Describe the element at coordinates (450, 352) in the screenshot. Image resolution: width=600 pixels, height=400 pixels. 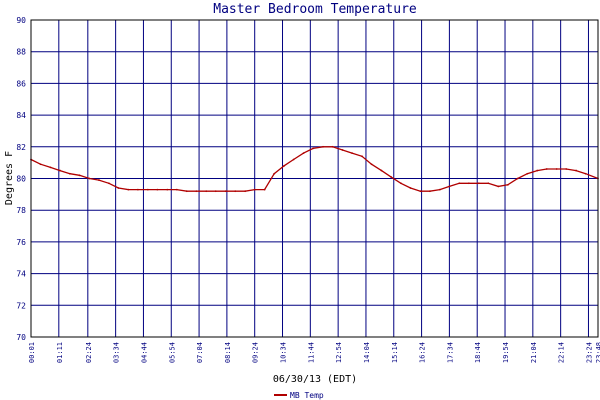
I see `x-tick-label: 17:34` at that location.